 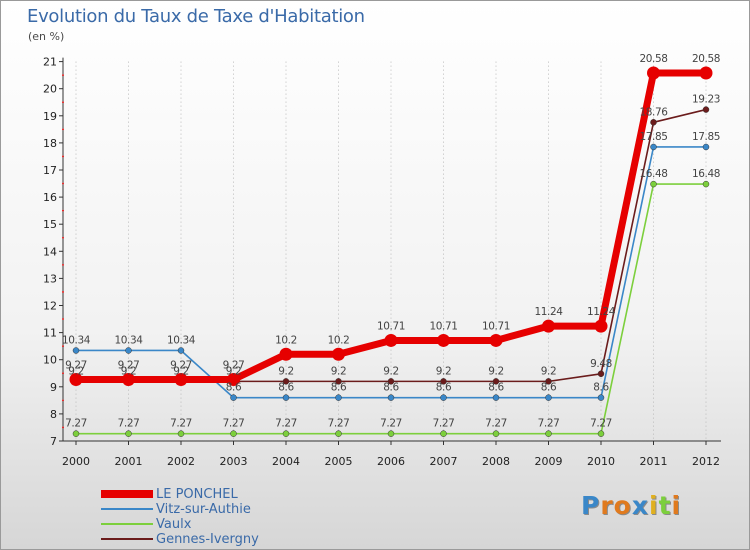 I want to click on legend-swatch-gennes-ivergny, so click(x=127, y=539).